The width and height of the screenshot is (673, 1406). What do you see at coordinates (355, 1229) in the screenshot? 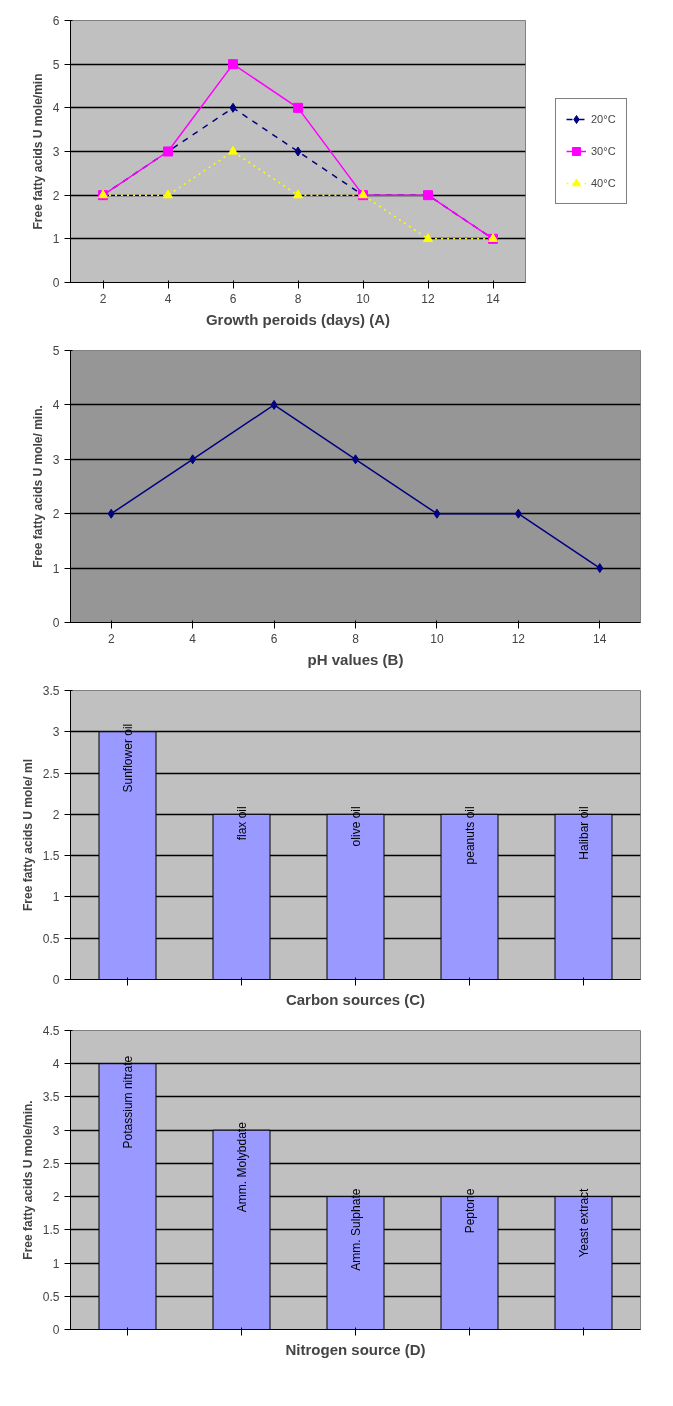
I see `category-label: Amm. Sulphate` at bounding box center [355, 1229].